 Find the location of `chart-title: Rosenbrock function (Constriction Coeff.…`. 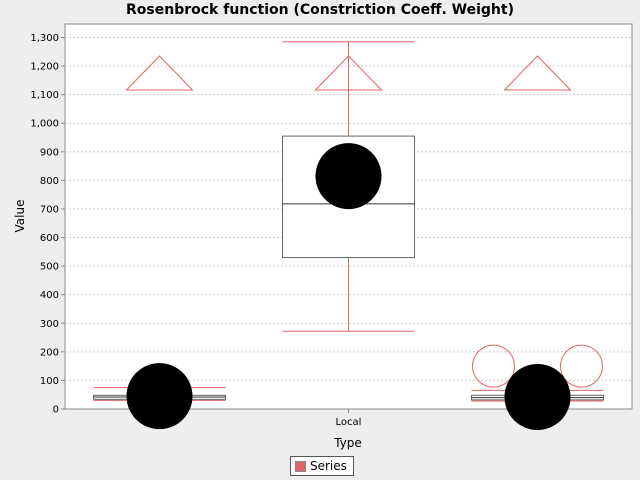

chart-title: Rosenbrock function (Constriction Coeff.… is located at coordinates (320, 10).